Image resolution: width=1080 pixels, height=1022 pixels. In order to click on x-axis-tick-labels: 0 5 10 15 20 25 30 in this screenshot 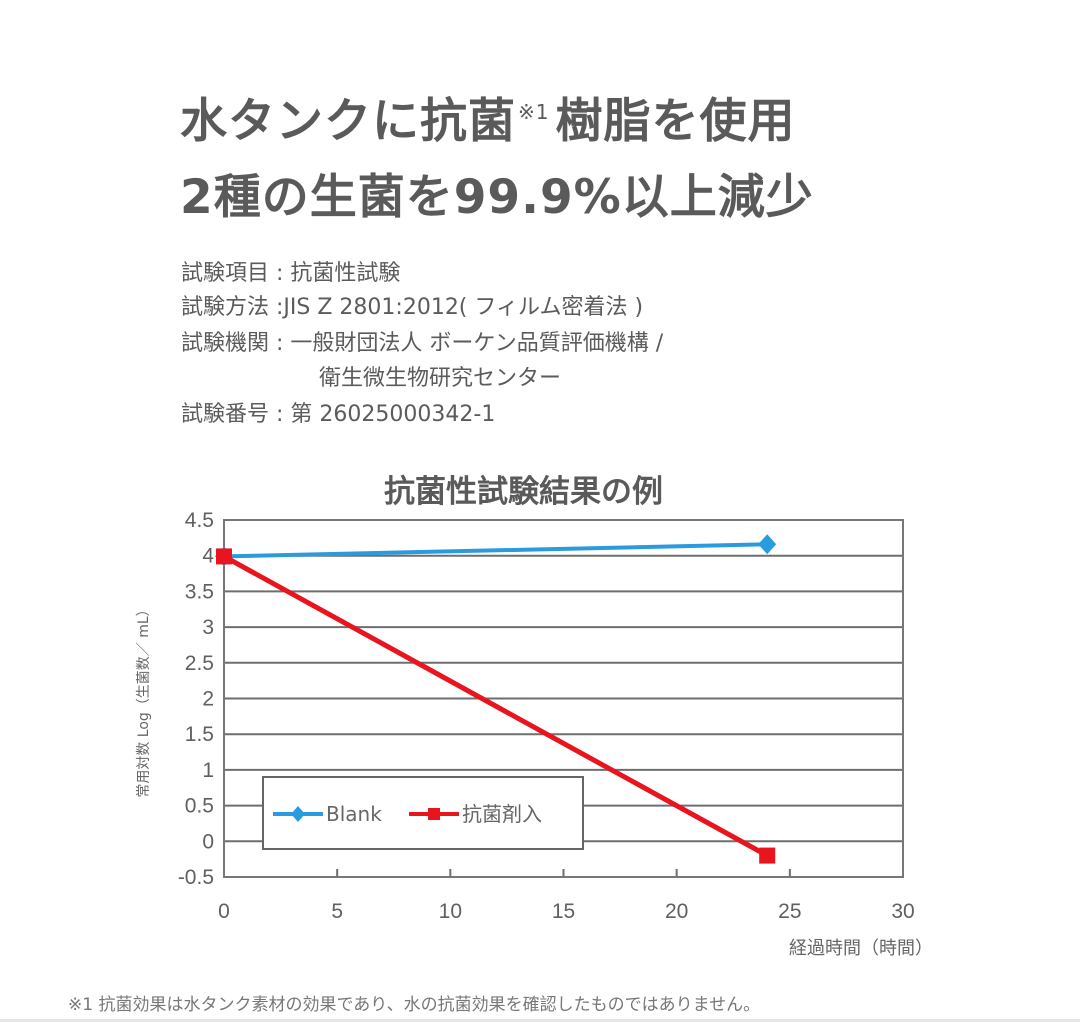, I will do `click(566, 911)`.